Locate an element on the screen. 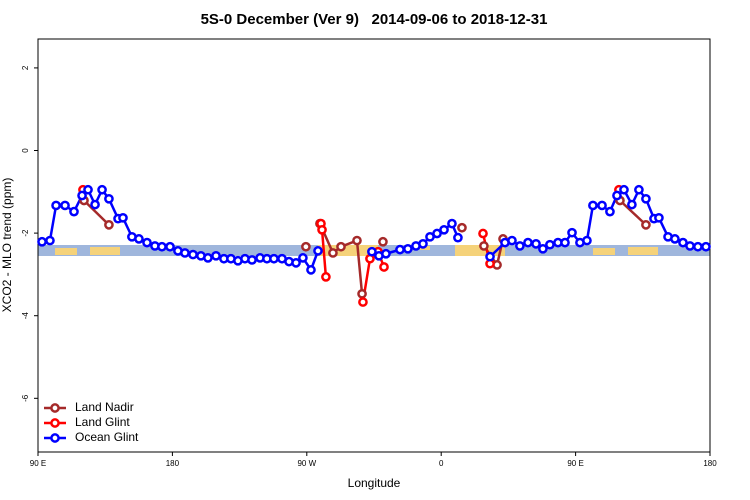 This screenshot has height=500, width=750. y-axis-label: XCO2 - MLO trend (ppm) is located at coordinates (7, 245).